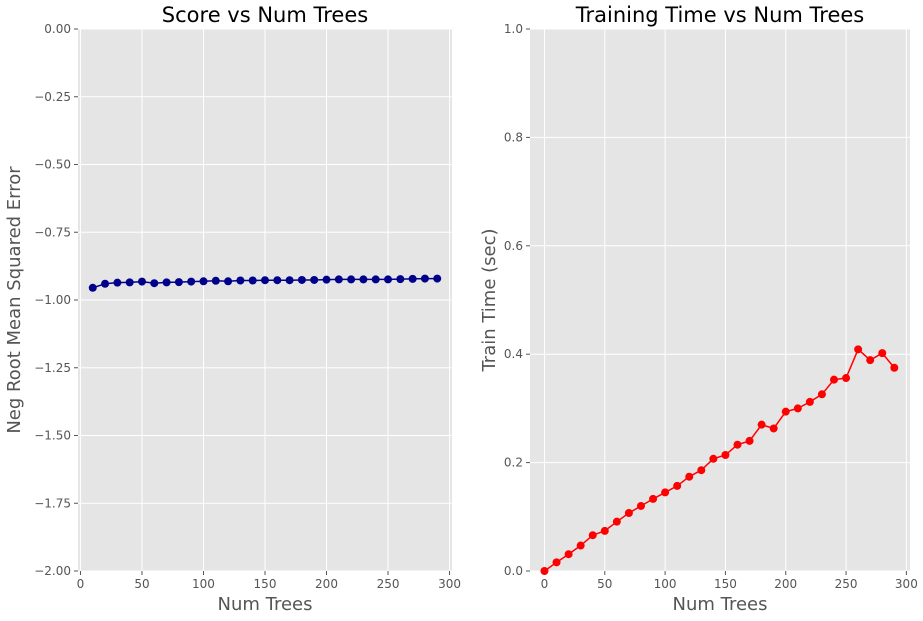 Image resolution: width=923 pixels, height=621 pixels. Describe the element at coordinates (720, 15) in the screenshot. I see `chart-title: Training Time vs Num Trees` at that location.